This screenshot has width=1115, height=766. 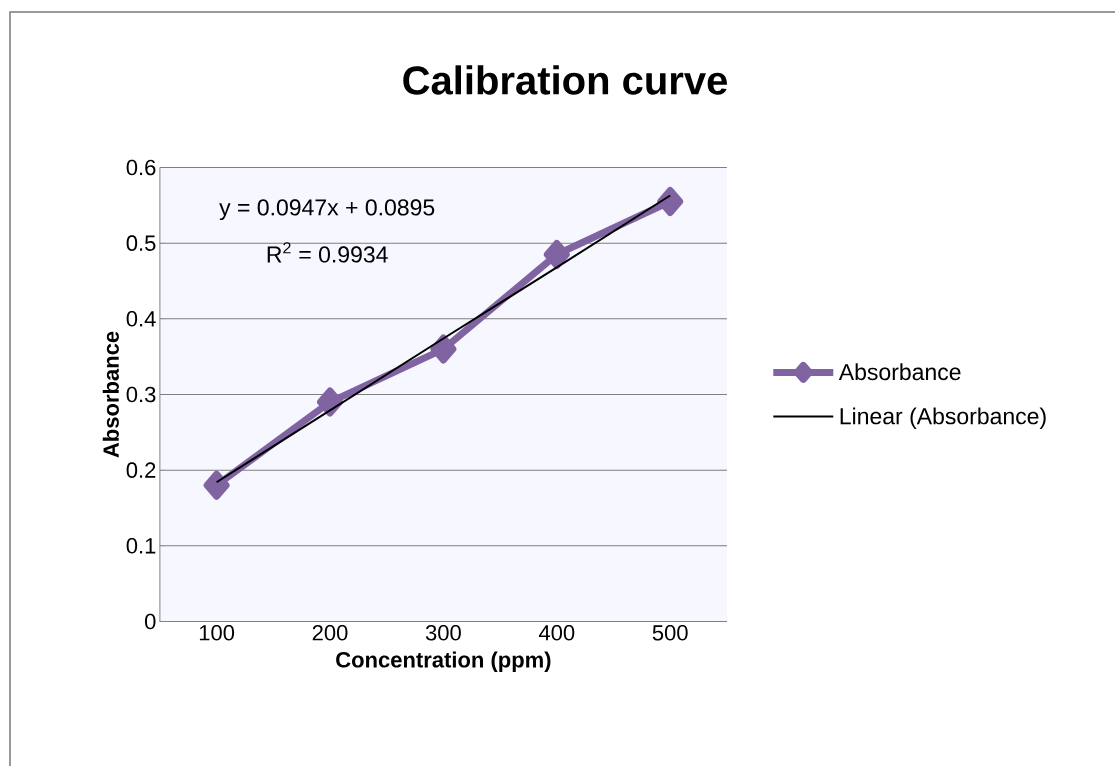 I want to click on x-tick-label: 300, so click(x=443, y=633).